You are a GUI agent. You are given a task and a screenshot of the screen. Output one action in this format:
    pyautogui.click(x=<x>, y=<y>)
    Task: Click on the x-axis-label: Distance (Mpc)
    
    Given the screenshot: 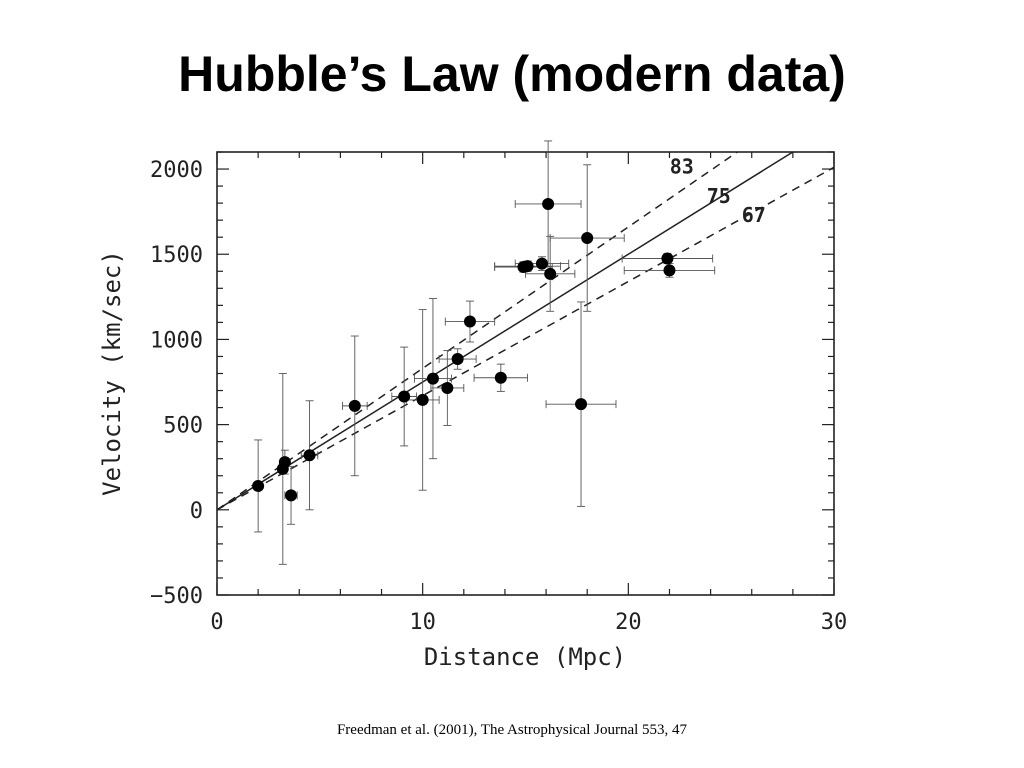 What is the action you would take?
    pyautogui.click(x=525, y=657)
    